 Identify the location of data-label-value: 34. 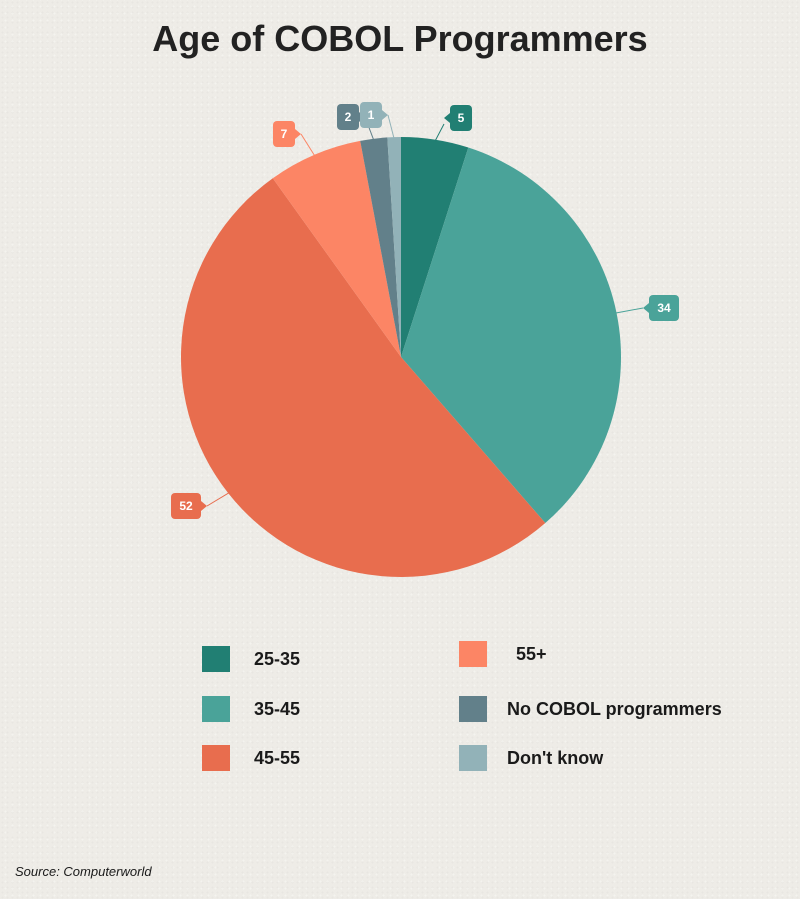
(664, 308).